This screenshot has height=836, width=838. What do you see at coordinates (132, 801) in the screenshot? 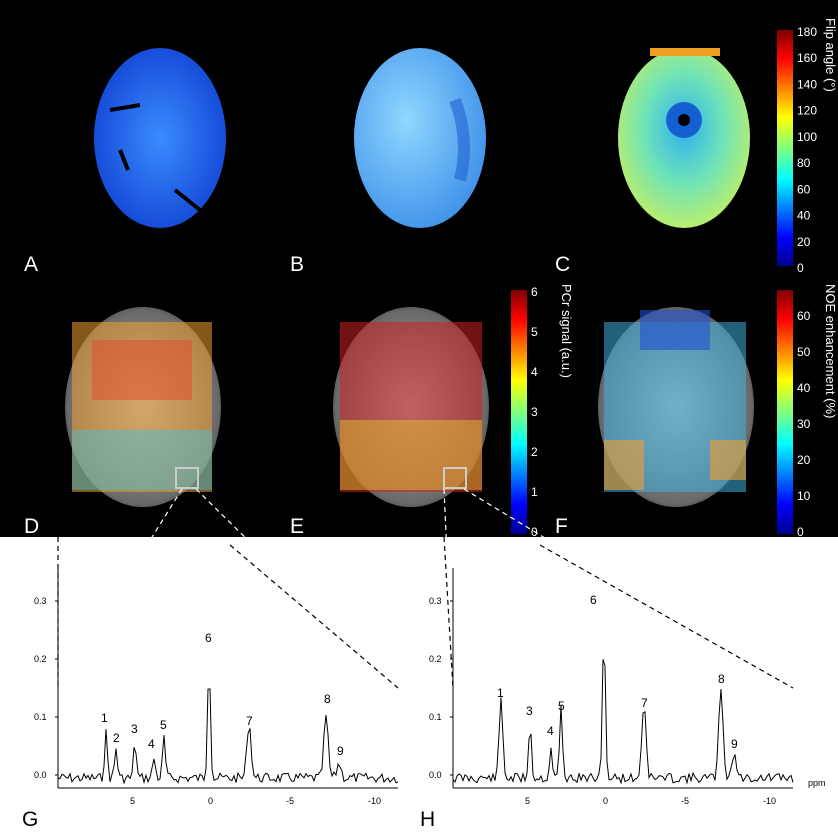
I see `spectrum-g-xtick: 5` at bounding box center [132, 801].